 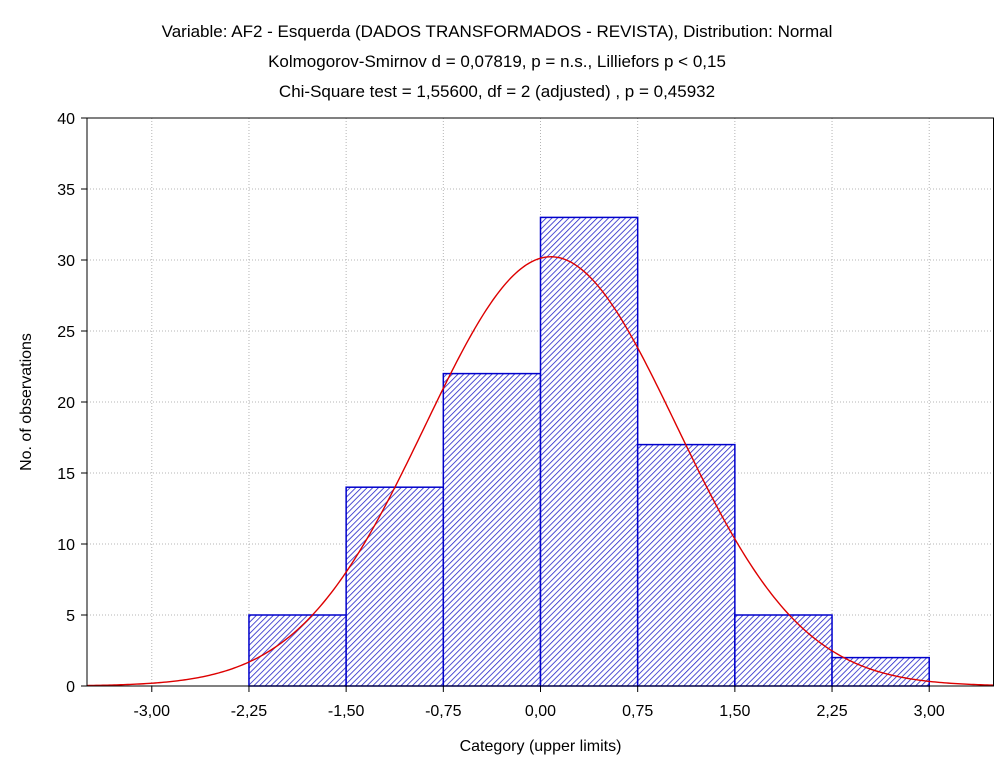 I want to click on x-tick-label: -3,00, so click(x=152, y=711).